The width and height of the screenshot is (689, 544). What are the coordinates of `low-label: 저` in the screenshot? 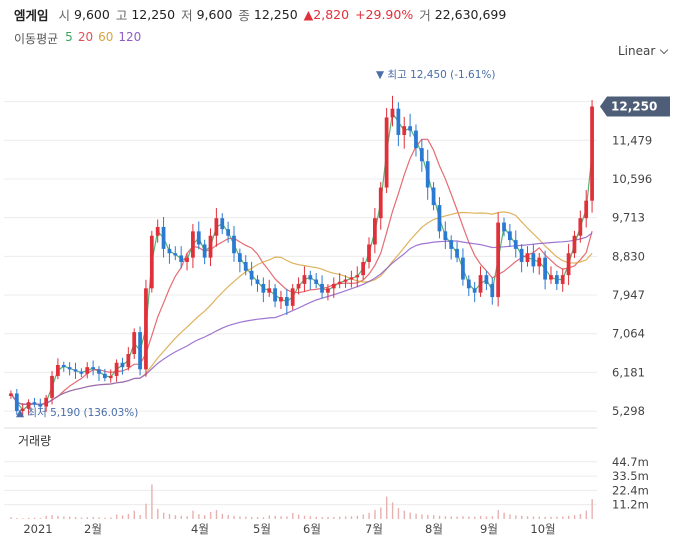 It's located at (187, 15).